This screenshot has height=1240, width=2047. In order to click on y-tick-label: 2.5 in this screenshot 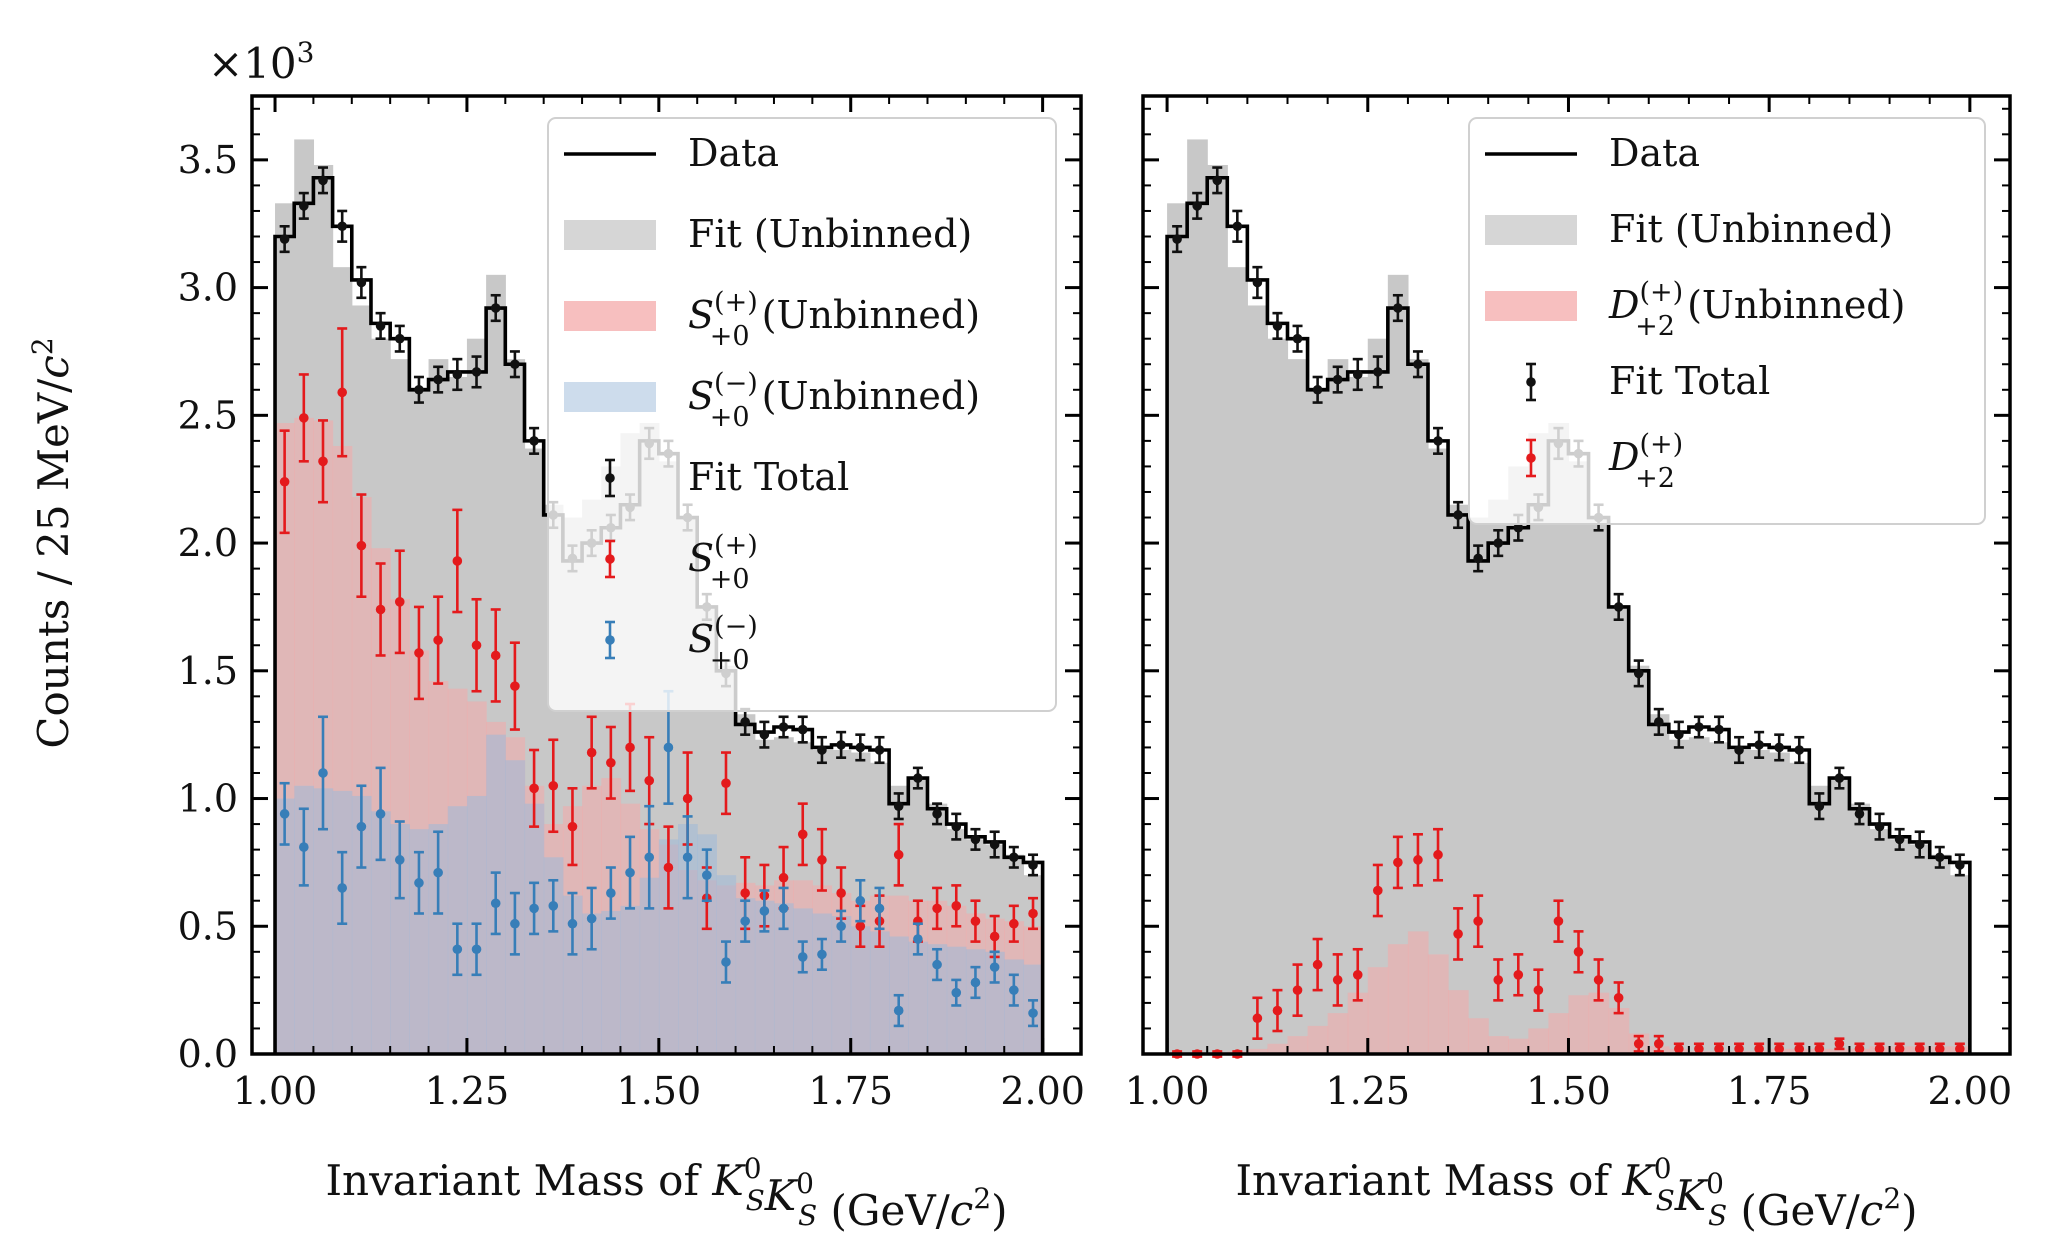, I will do `click(208, 415)`.